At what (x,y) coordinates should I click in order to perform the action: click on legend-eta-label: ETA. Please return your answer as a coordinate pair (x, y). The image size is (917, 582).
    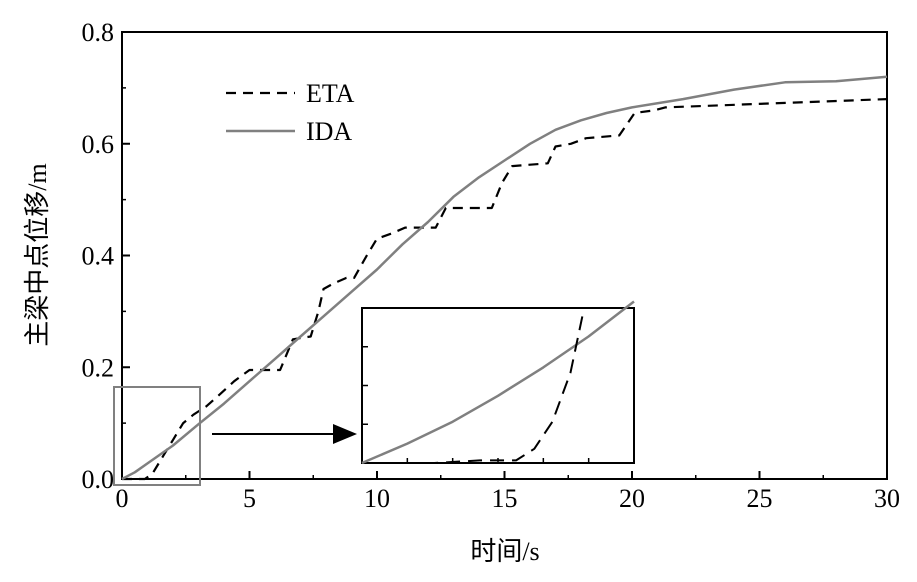
    Looking at the image, I should click on (330, 93).